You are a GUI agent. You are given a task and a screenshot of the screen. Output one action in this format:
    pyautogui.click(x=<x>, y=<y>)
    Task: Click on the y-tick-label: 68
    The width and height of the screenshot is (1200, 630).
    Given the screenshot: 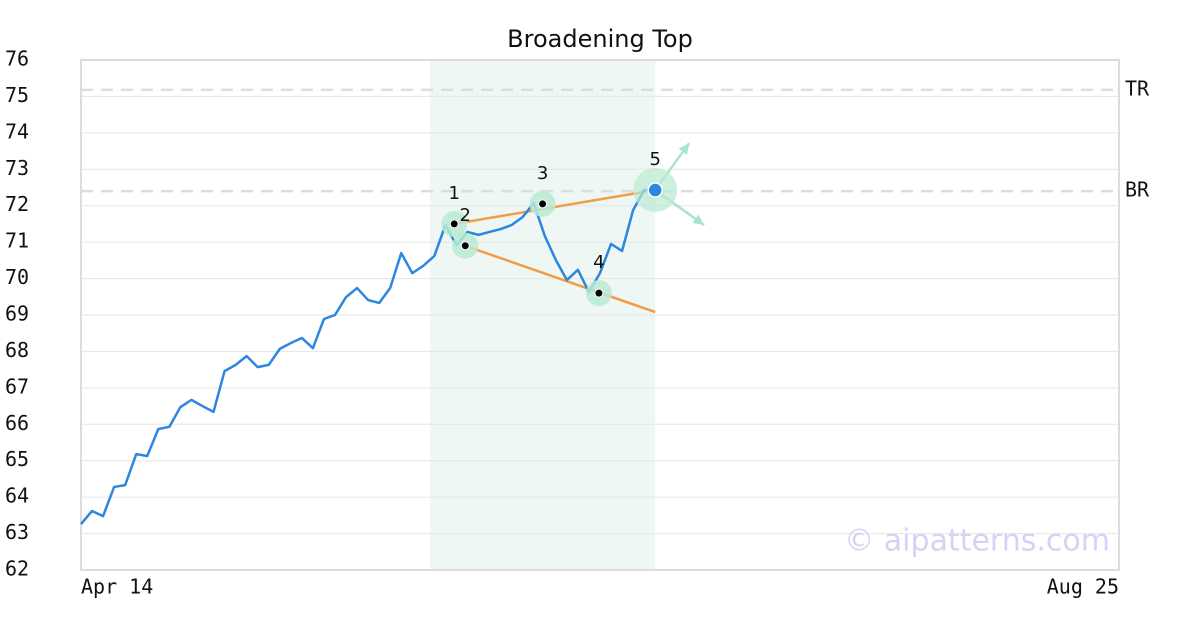 What is the action you would take?
    pyautogui.click(x=17, y=350)
    